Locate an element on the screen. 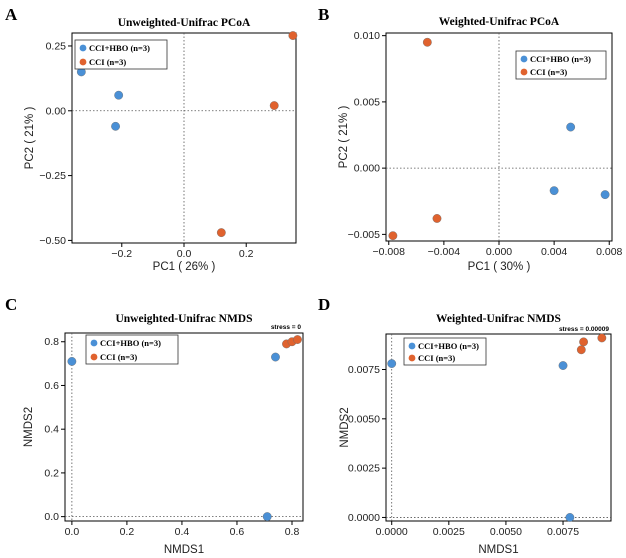 This screenshot has width=626, height=558. x-tick-label: −0.2 is located at coordinates (121, 254).